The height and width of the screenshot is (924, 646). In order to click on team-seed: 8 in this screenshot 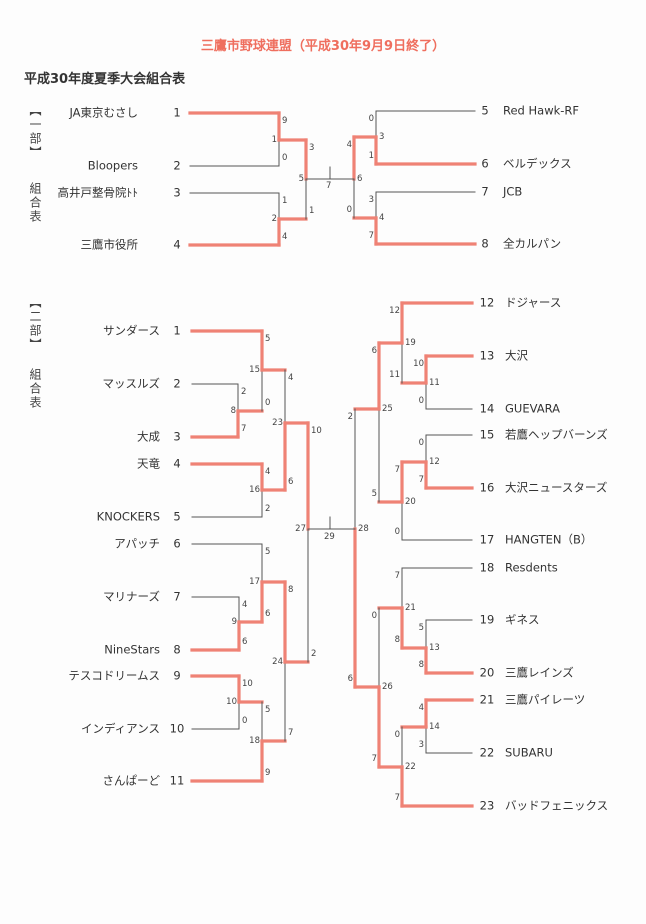, I will do `click(177, 649)`.